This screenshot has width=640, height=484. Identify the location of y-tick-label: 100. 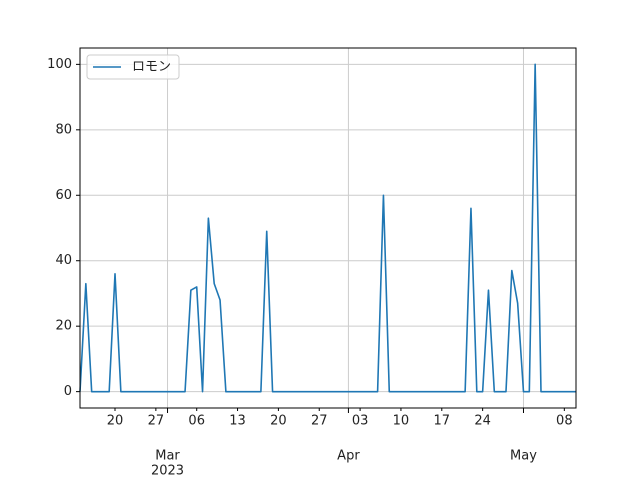
(59, 64).